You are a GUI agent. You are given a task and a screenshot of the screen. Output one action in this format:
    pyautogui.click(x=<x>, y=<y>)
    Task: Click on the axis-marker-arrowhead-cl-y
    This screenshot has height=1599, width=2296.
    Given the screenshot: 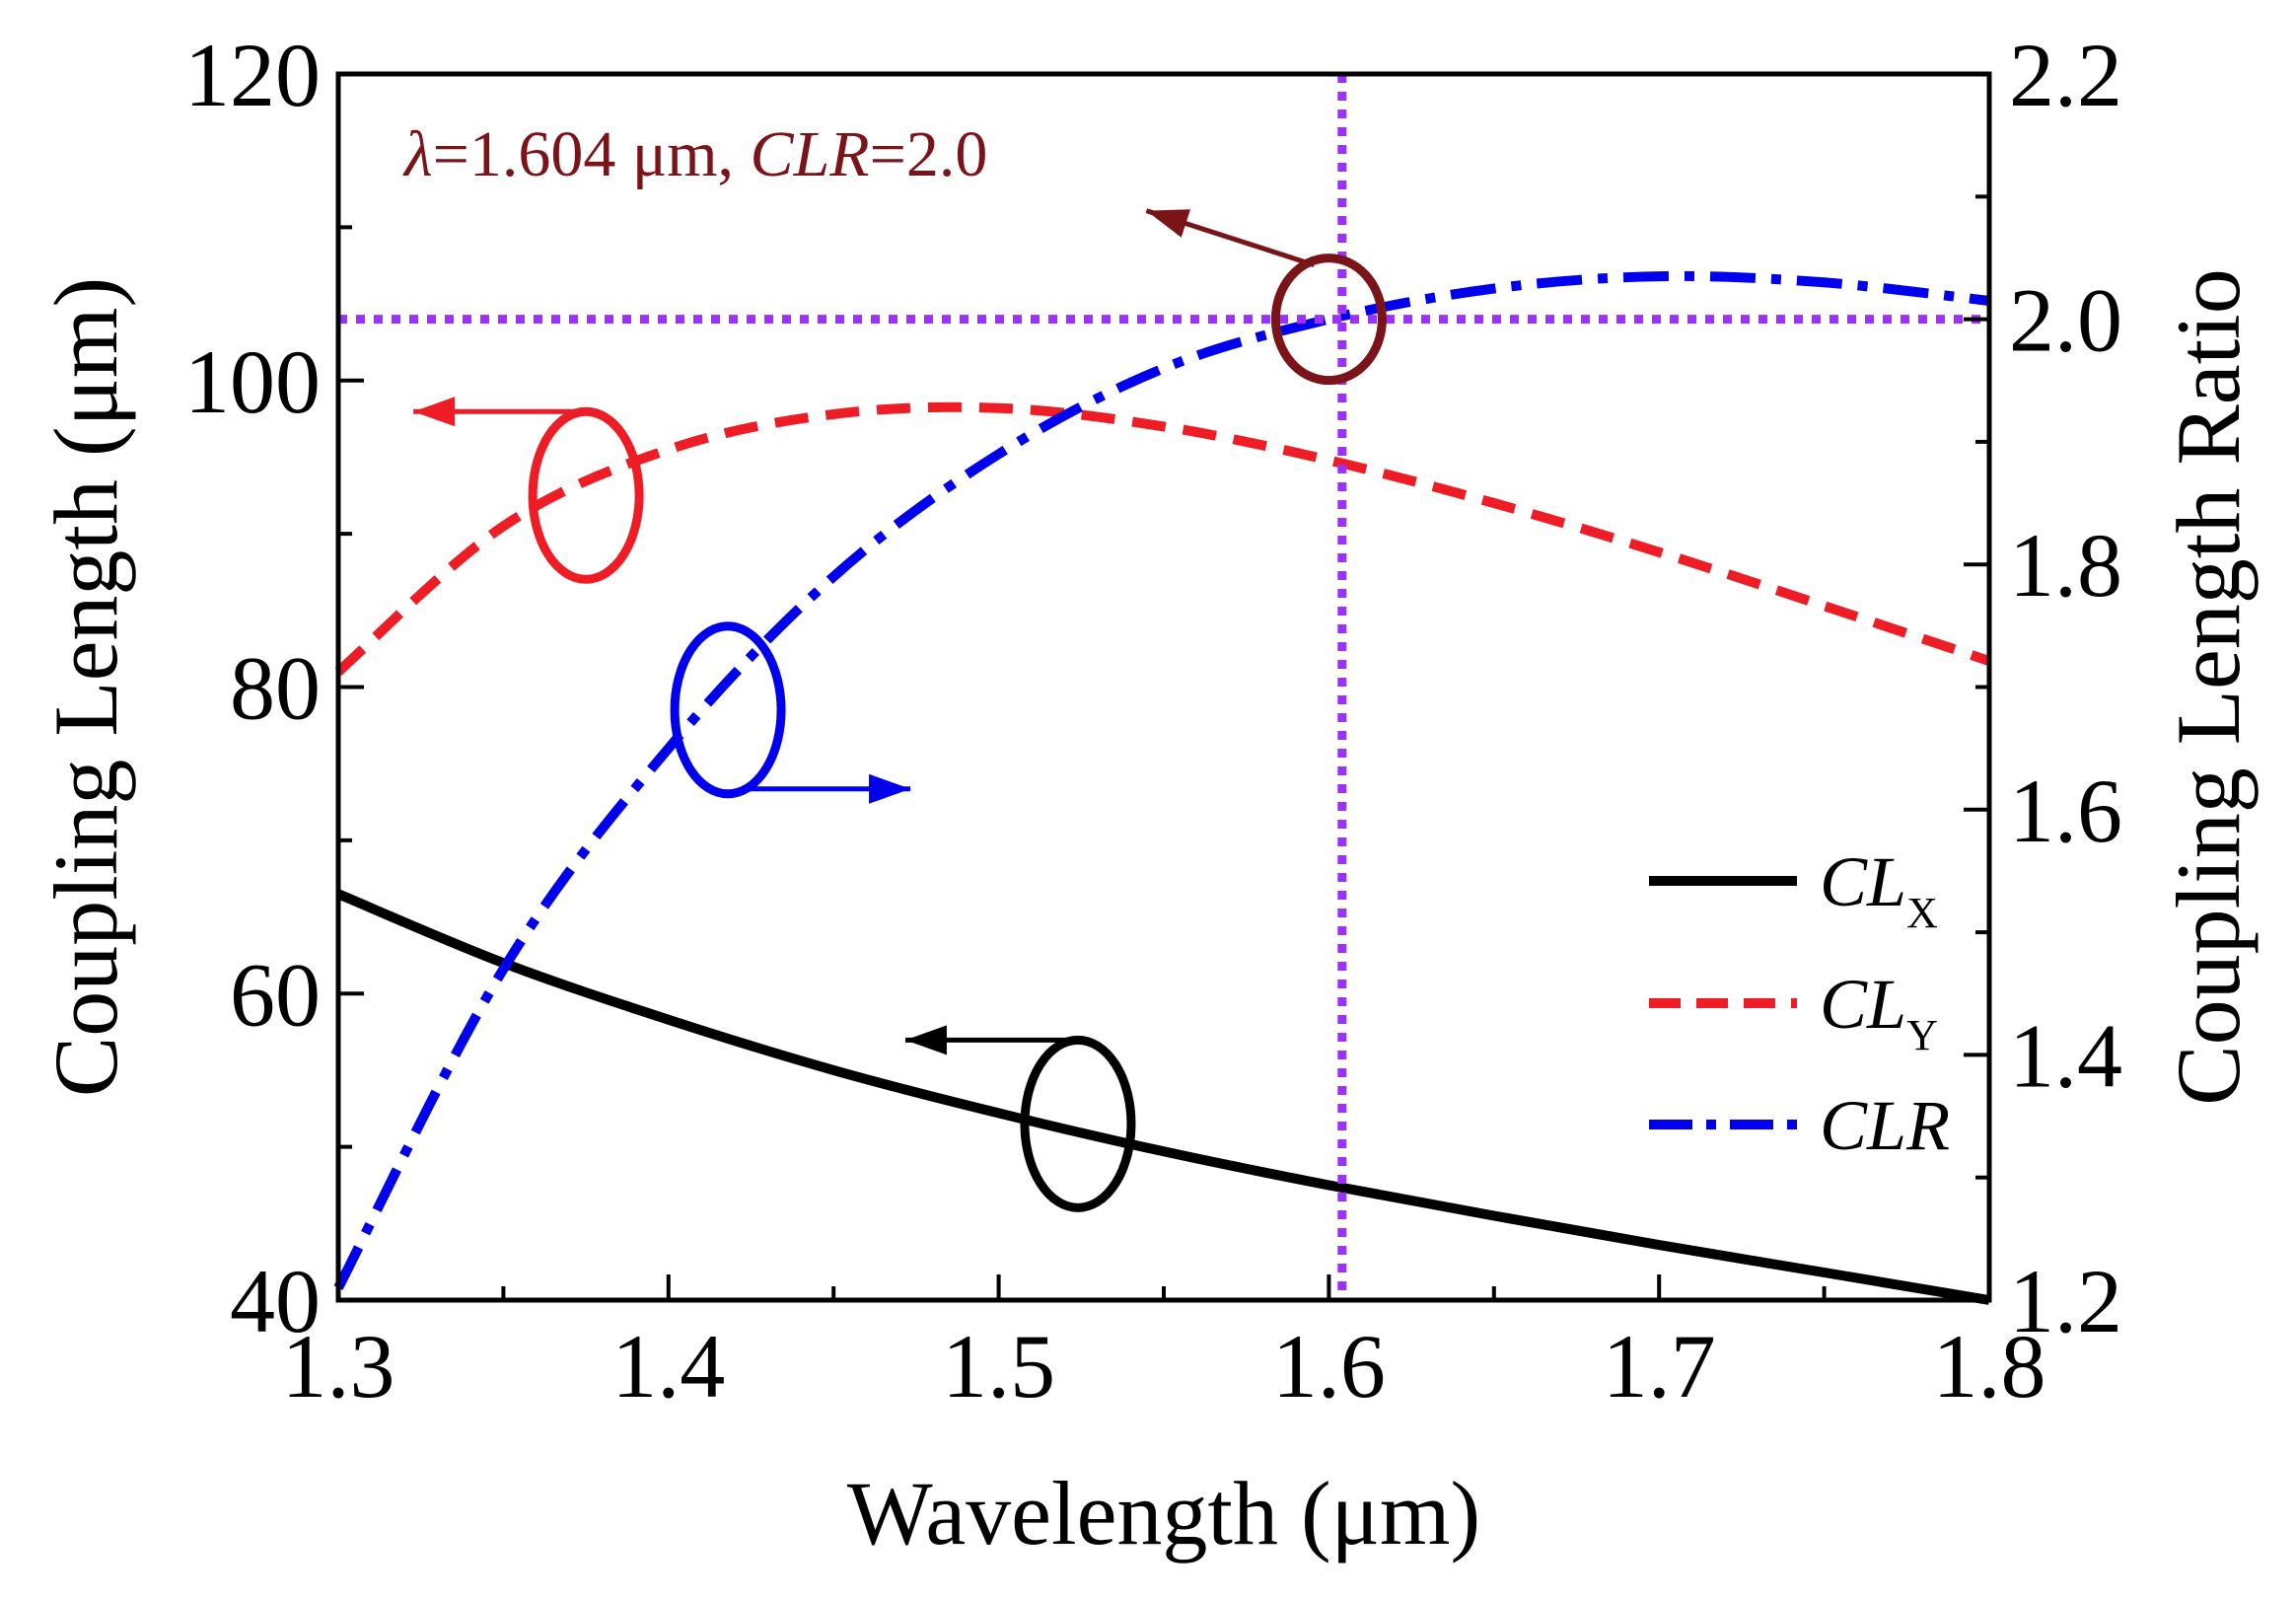 What is the action you would take?
    pyautogui.click(x=435, y=412)
    